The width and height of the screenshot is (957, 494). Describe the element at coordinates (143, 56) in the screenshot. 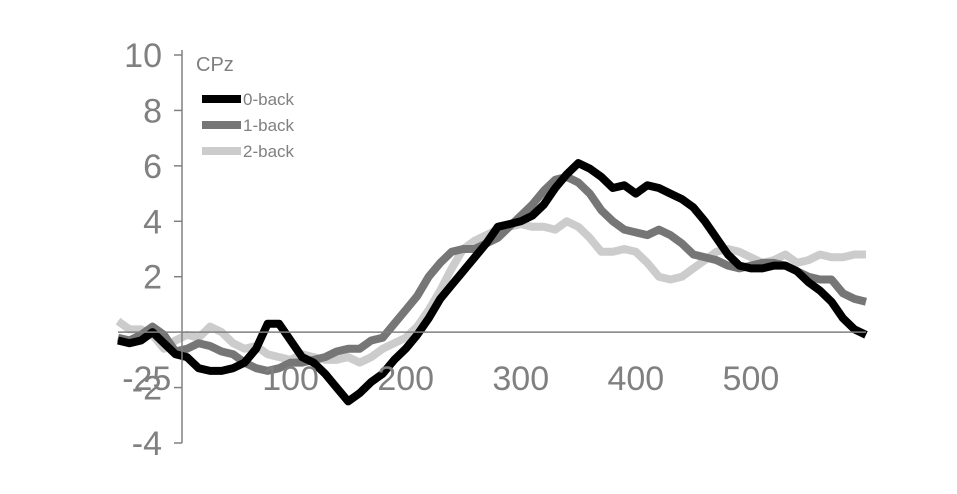

I see `y-tick-label: 10` at that location.